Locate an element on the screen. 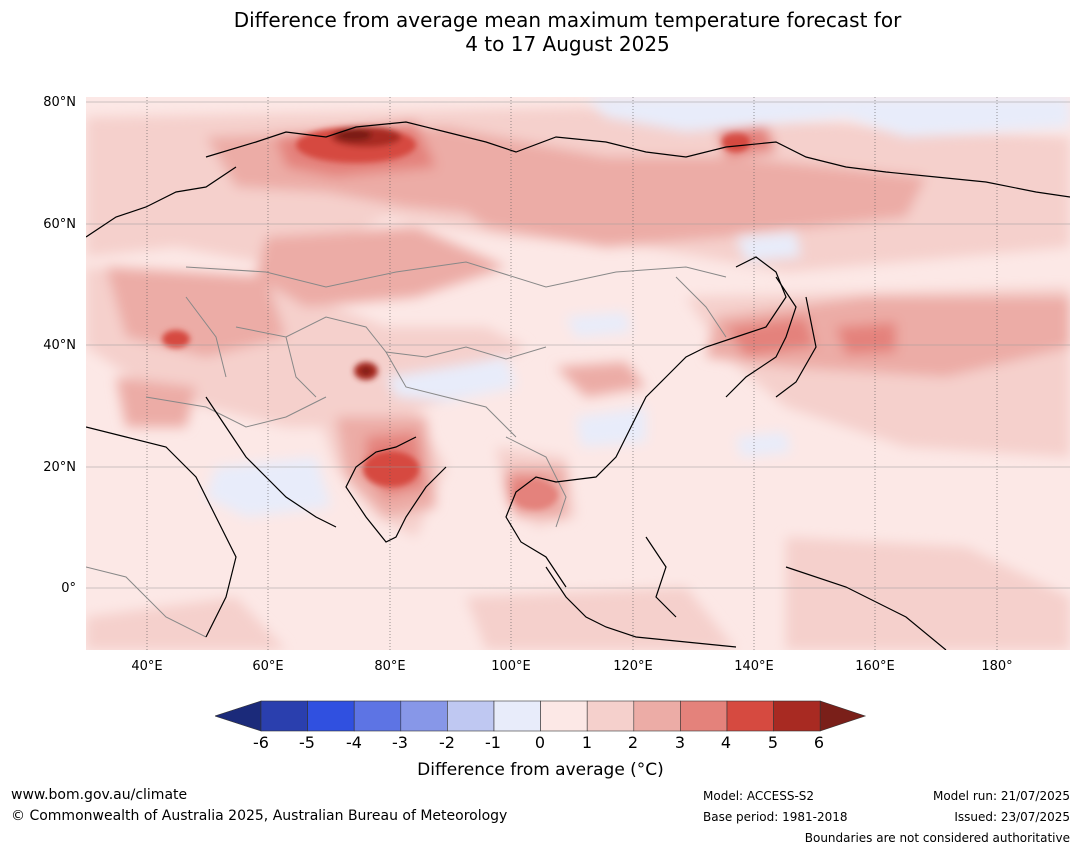  title-line-2: 4 to 17 August 2025 is located at coordinates (567, 44).